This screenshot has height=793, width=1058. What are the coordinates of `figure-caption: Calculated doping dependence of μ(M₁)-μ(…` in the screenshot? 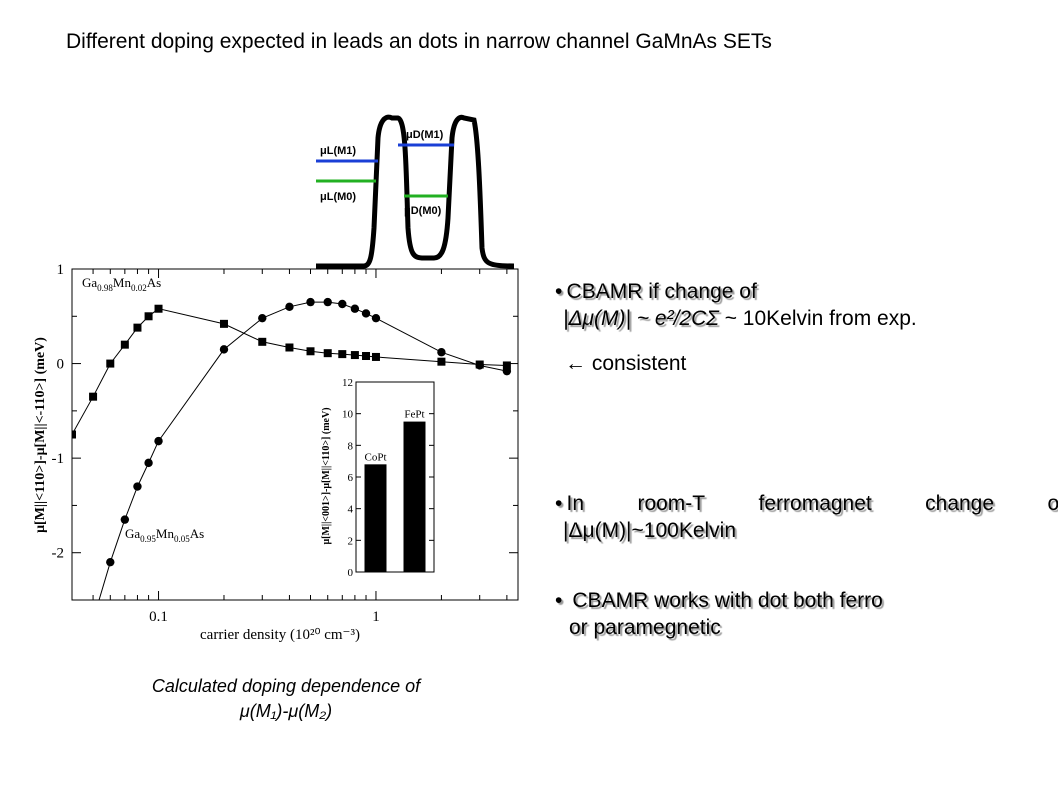 It's located at (286, 699).